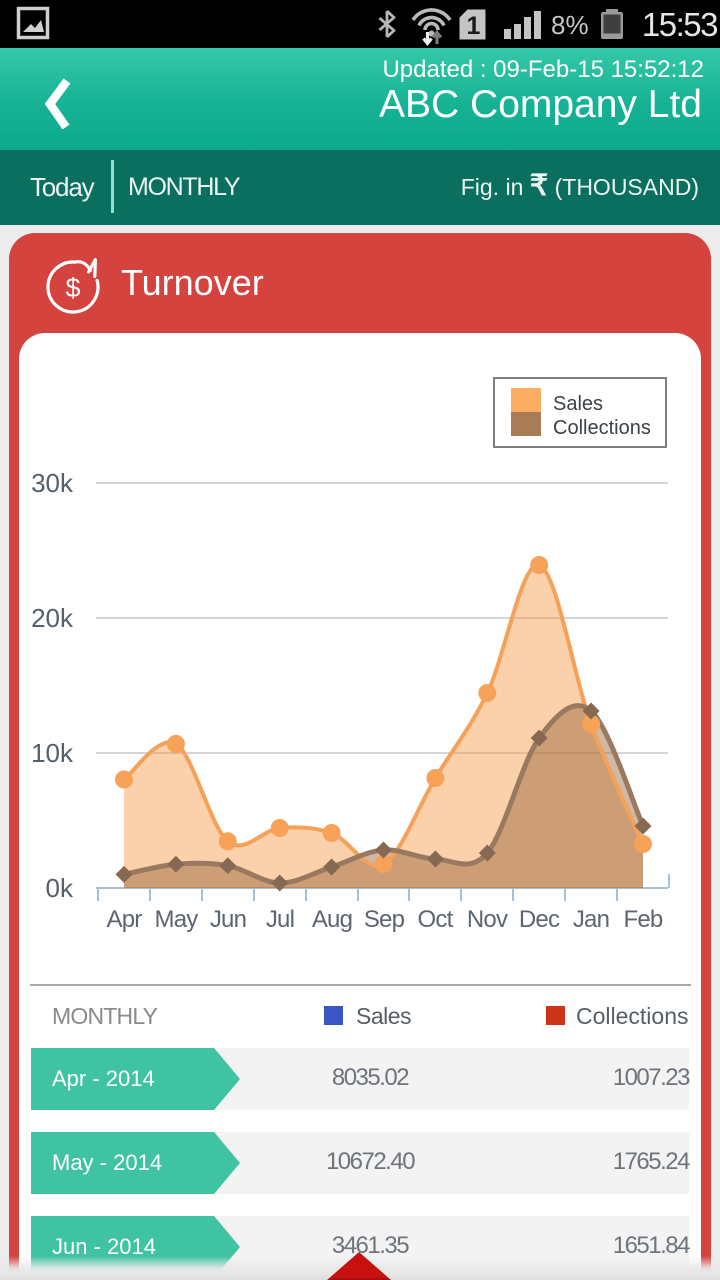 The width and height of the screenshot is (720, 1280). Describe the element at coordinates (487, 919) in the screenshot. I see `svg-text: Nov` at that location.